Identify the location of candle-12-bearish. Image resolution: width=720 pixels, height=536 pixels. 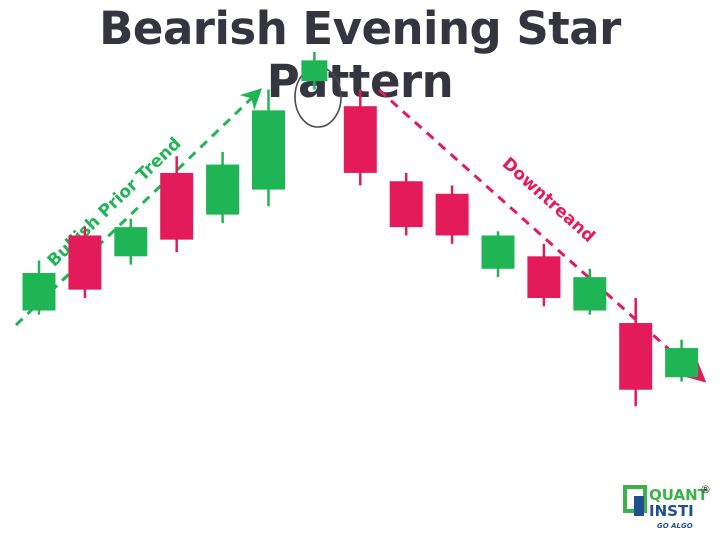
(544, 277).